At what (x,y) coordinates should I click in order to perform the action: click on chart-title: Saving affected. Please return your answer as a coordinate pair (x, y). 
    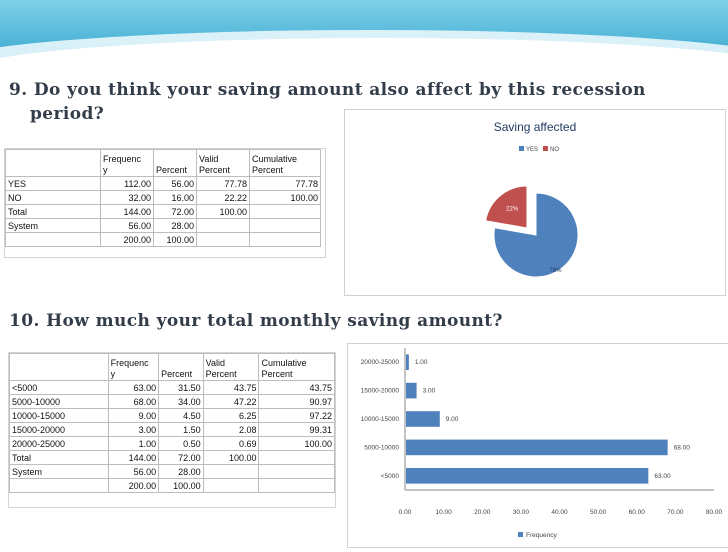
    Looking at the image, I should click on (535, 127).